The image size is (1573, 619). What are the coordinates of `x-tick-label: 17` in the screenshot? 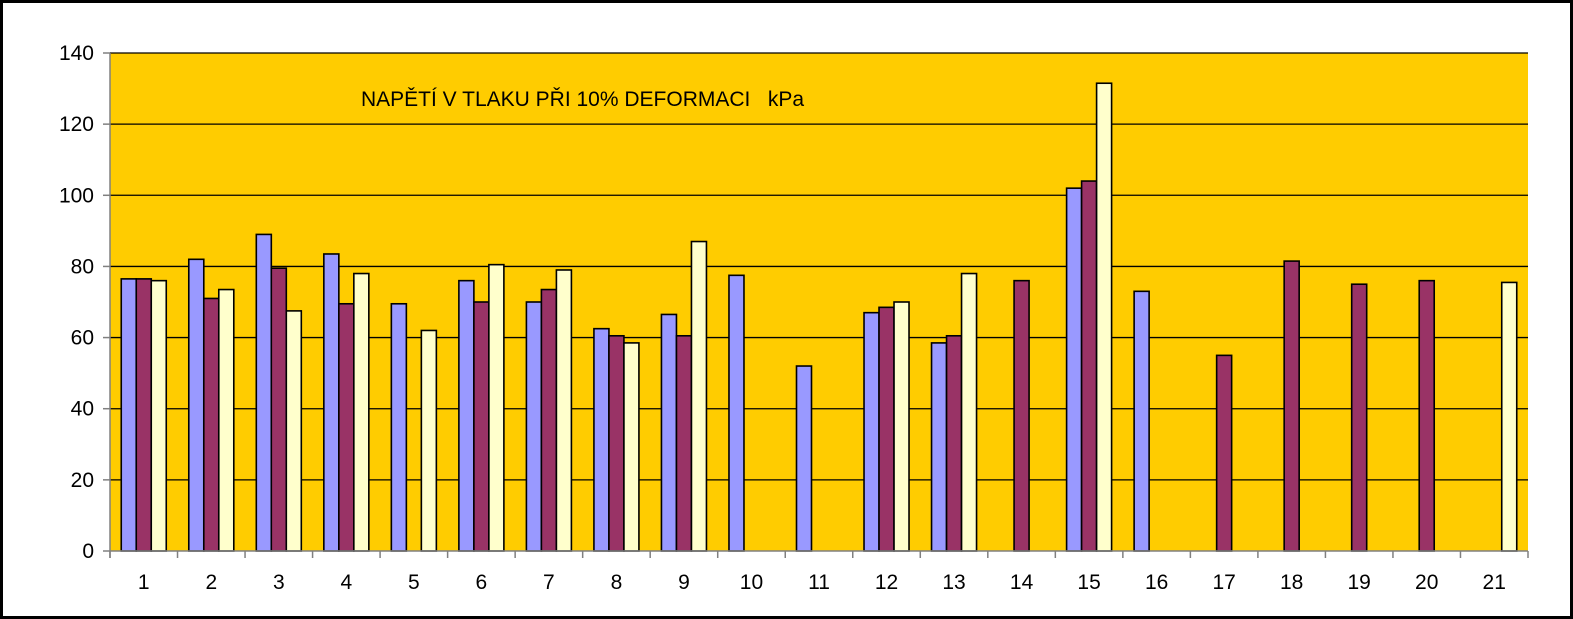 It's located at (1223, 582).